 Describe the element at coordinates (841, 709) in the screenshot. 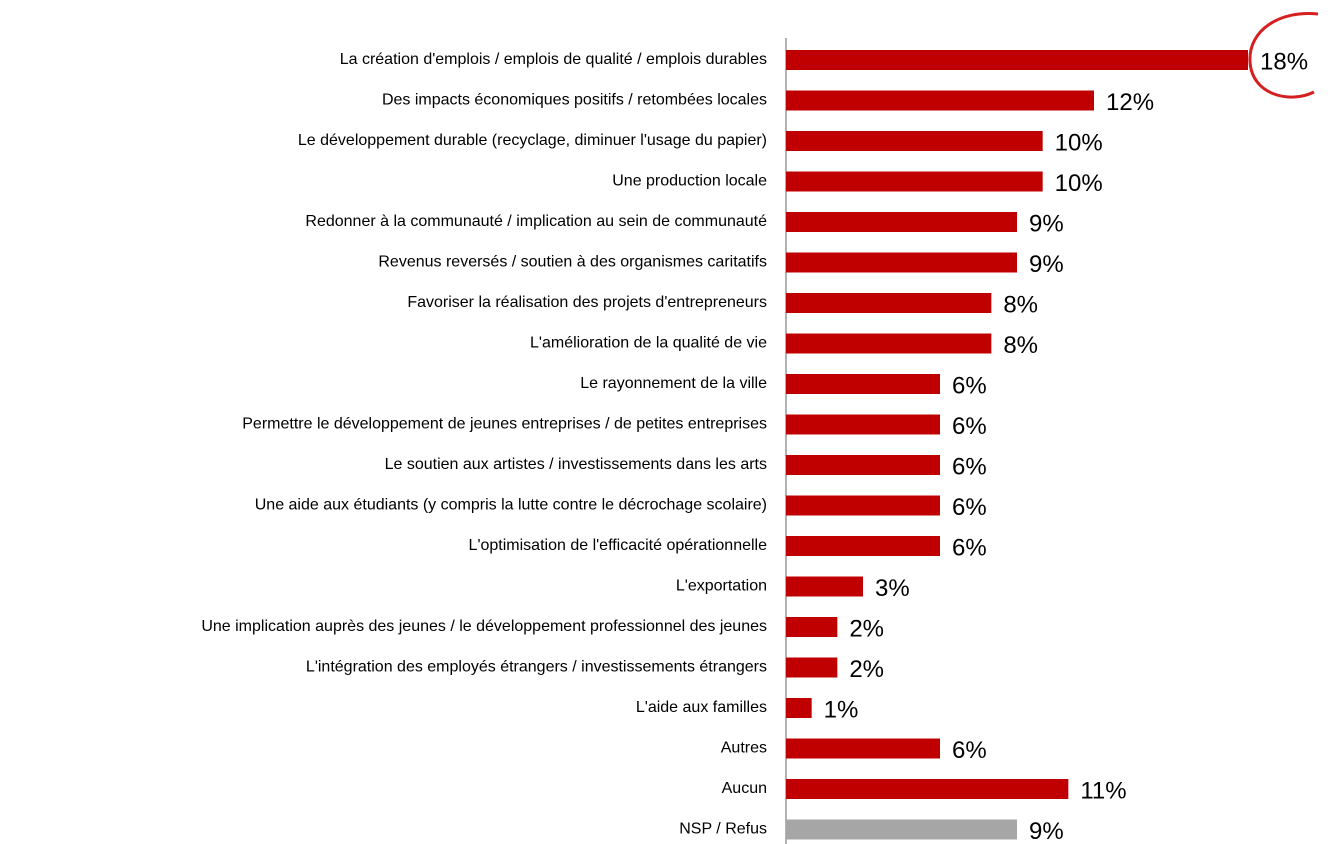

I see `value-label: 1%` at that location.